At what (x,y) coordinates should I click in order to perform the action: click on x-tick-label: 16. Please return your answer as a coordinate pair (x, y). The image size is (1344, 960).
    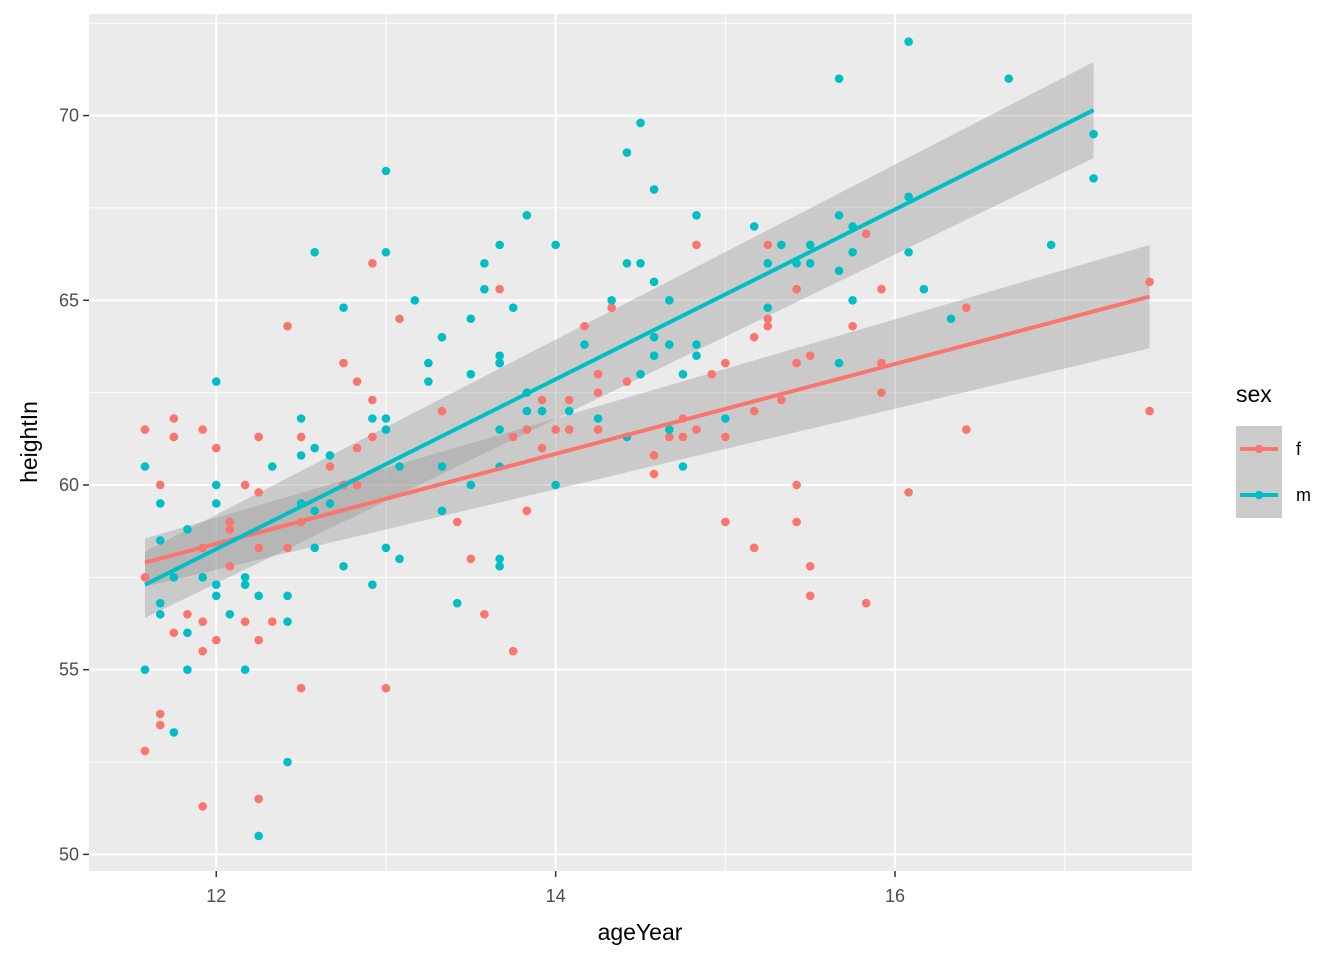
    Looking at the image, I should click on (895, 896).